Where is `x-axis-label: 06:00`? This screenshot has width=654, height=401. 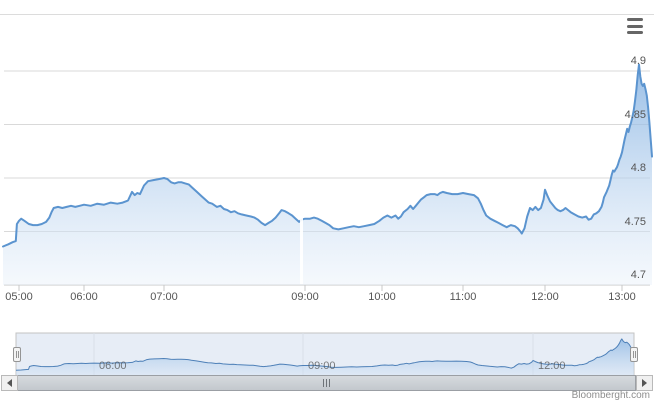 x-axis-label: 06:00 is located at coordinates (84, 297).